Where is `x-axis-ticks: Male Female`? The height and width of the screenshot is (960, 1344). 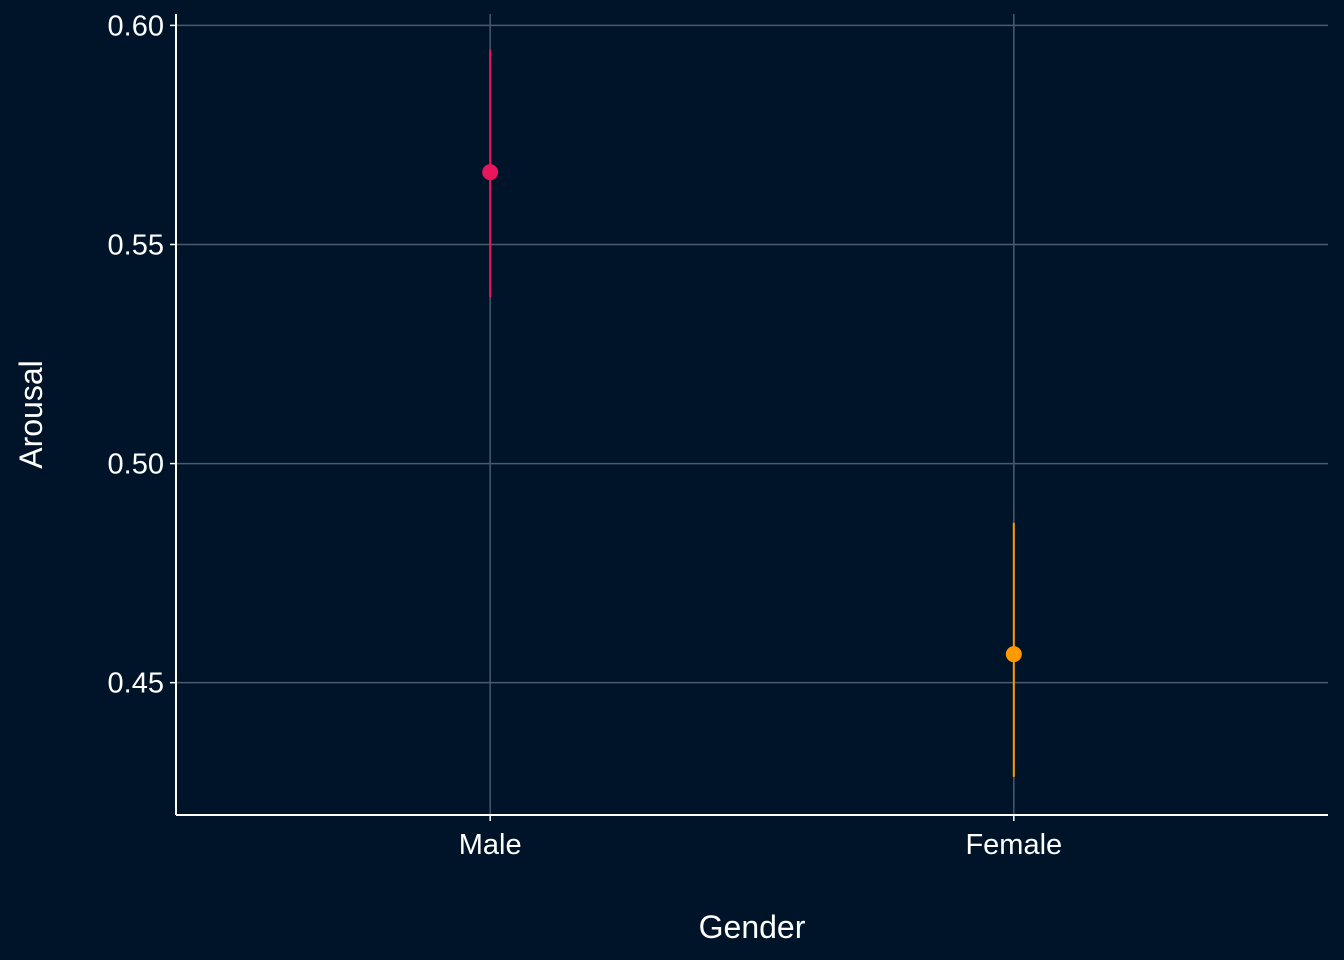
x-axis-ticks: Male Female is located at coordinates (760, 838).